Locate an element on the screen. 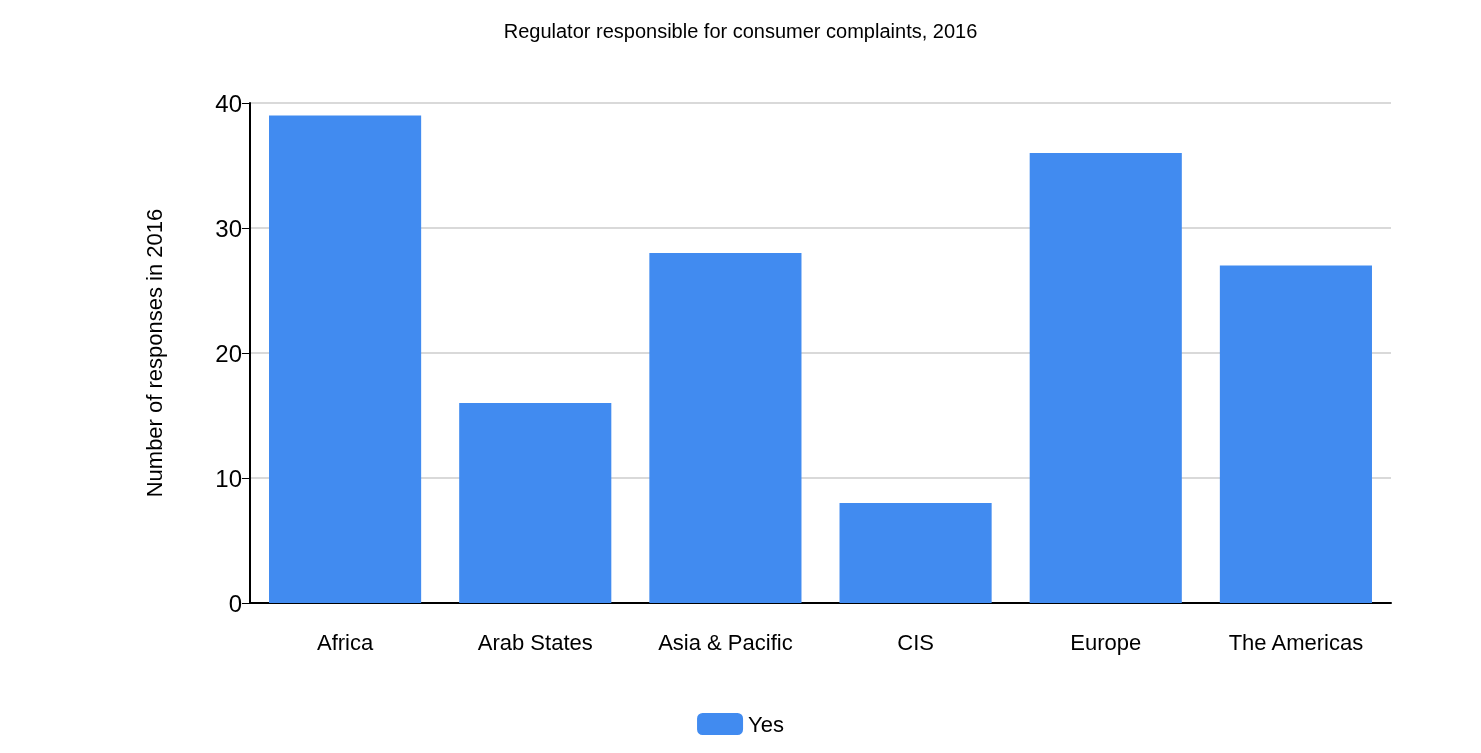 The height and width of the screenshot is (753, 1481). y-tick-label: 0 is located at coordinates (235, 603).